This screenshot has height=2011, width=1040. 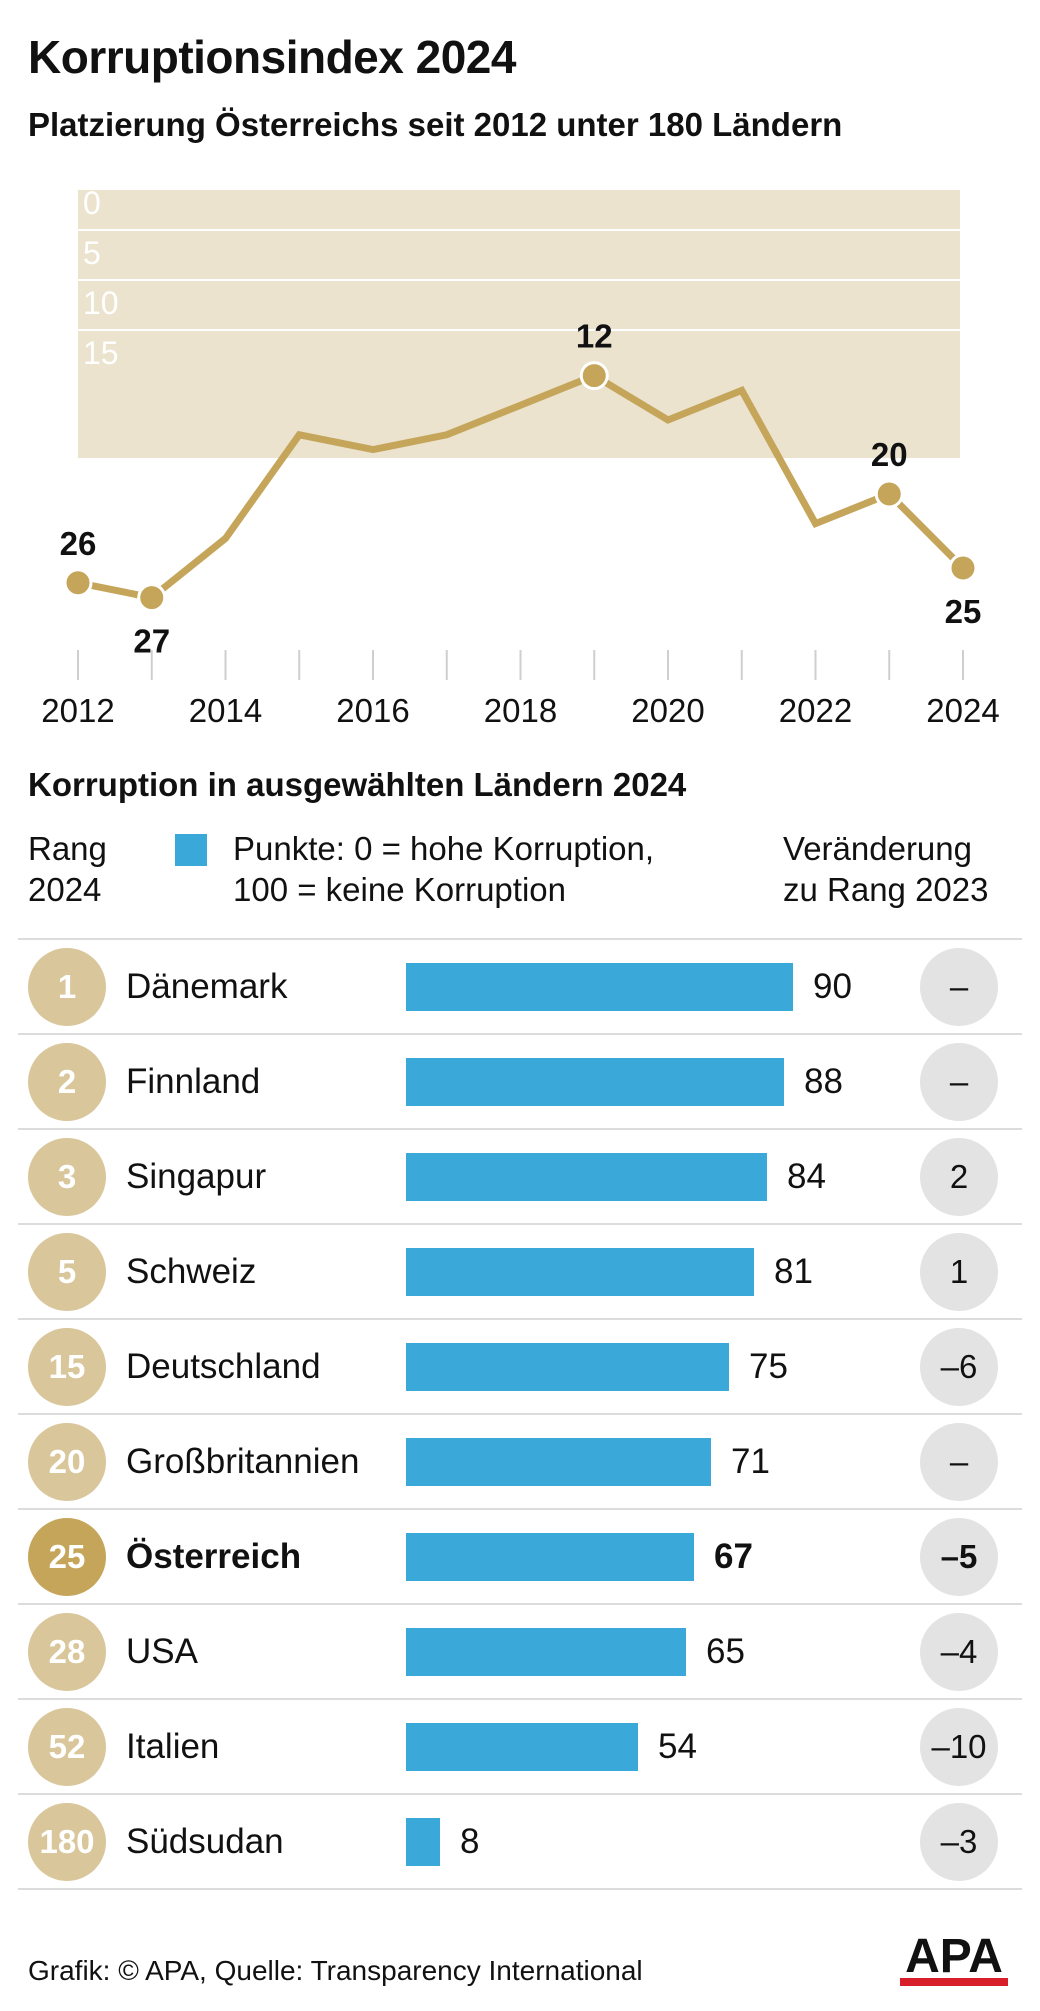 What do you see at coordinates (959, 1652) in the screenshot?
I see `rank-change-badge: –4` at bounding box center [959, 1652].